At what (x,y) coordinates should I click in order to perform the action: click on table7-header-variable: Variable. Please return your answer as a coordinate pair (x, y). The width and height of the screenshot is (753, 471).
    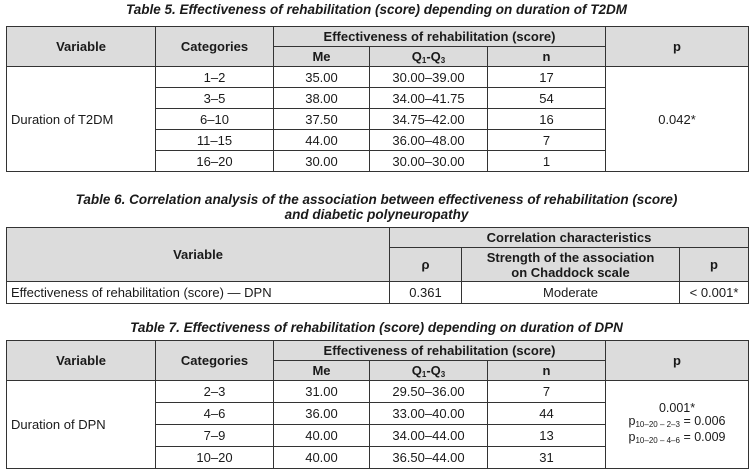
    Looking at the image, I should click on (81, 360).